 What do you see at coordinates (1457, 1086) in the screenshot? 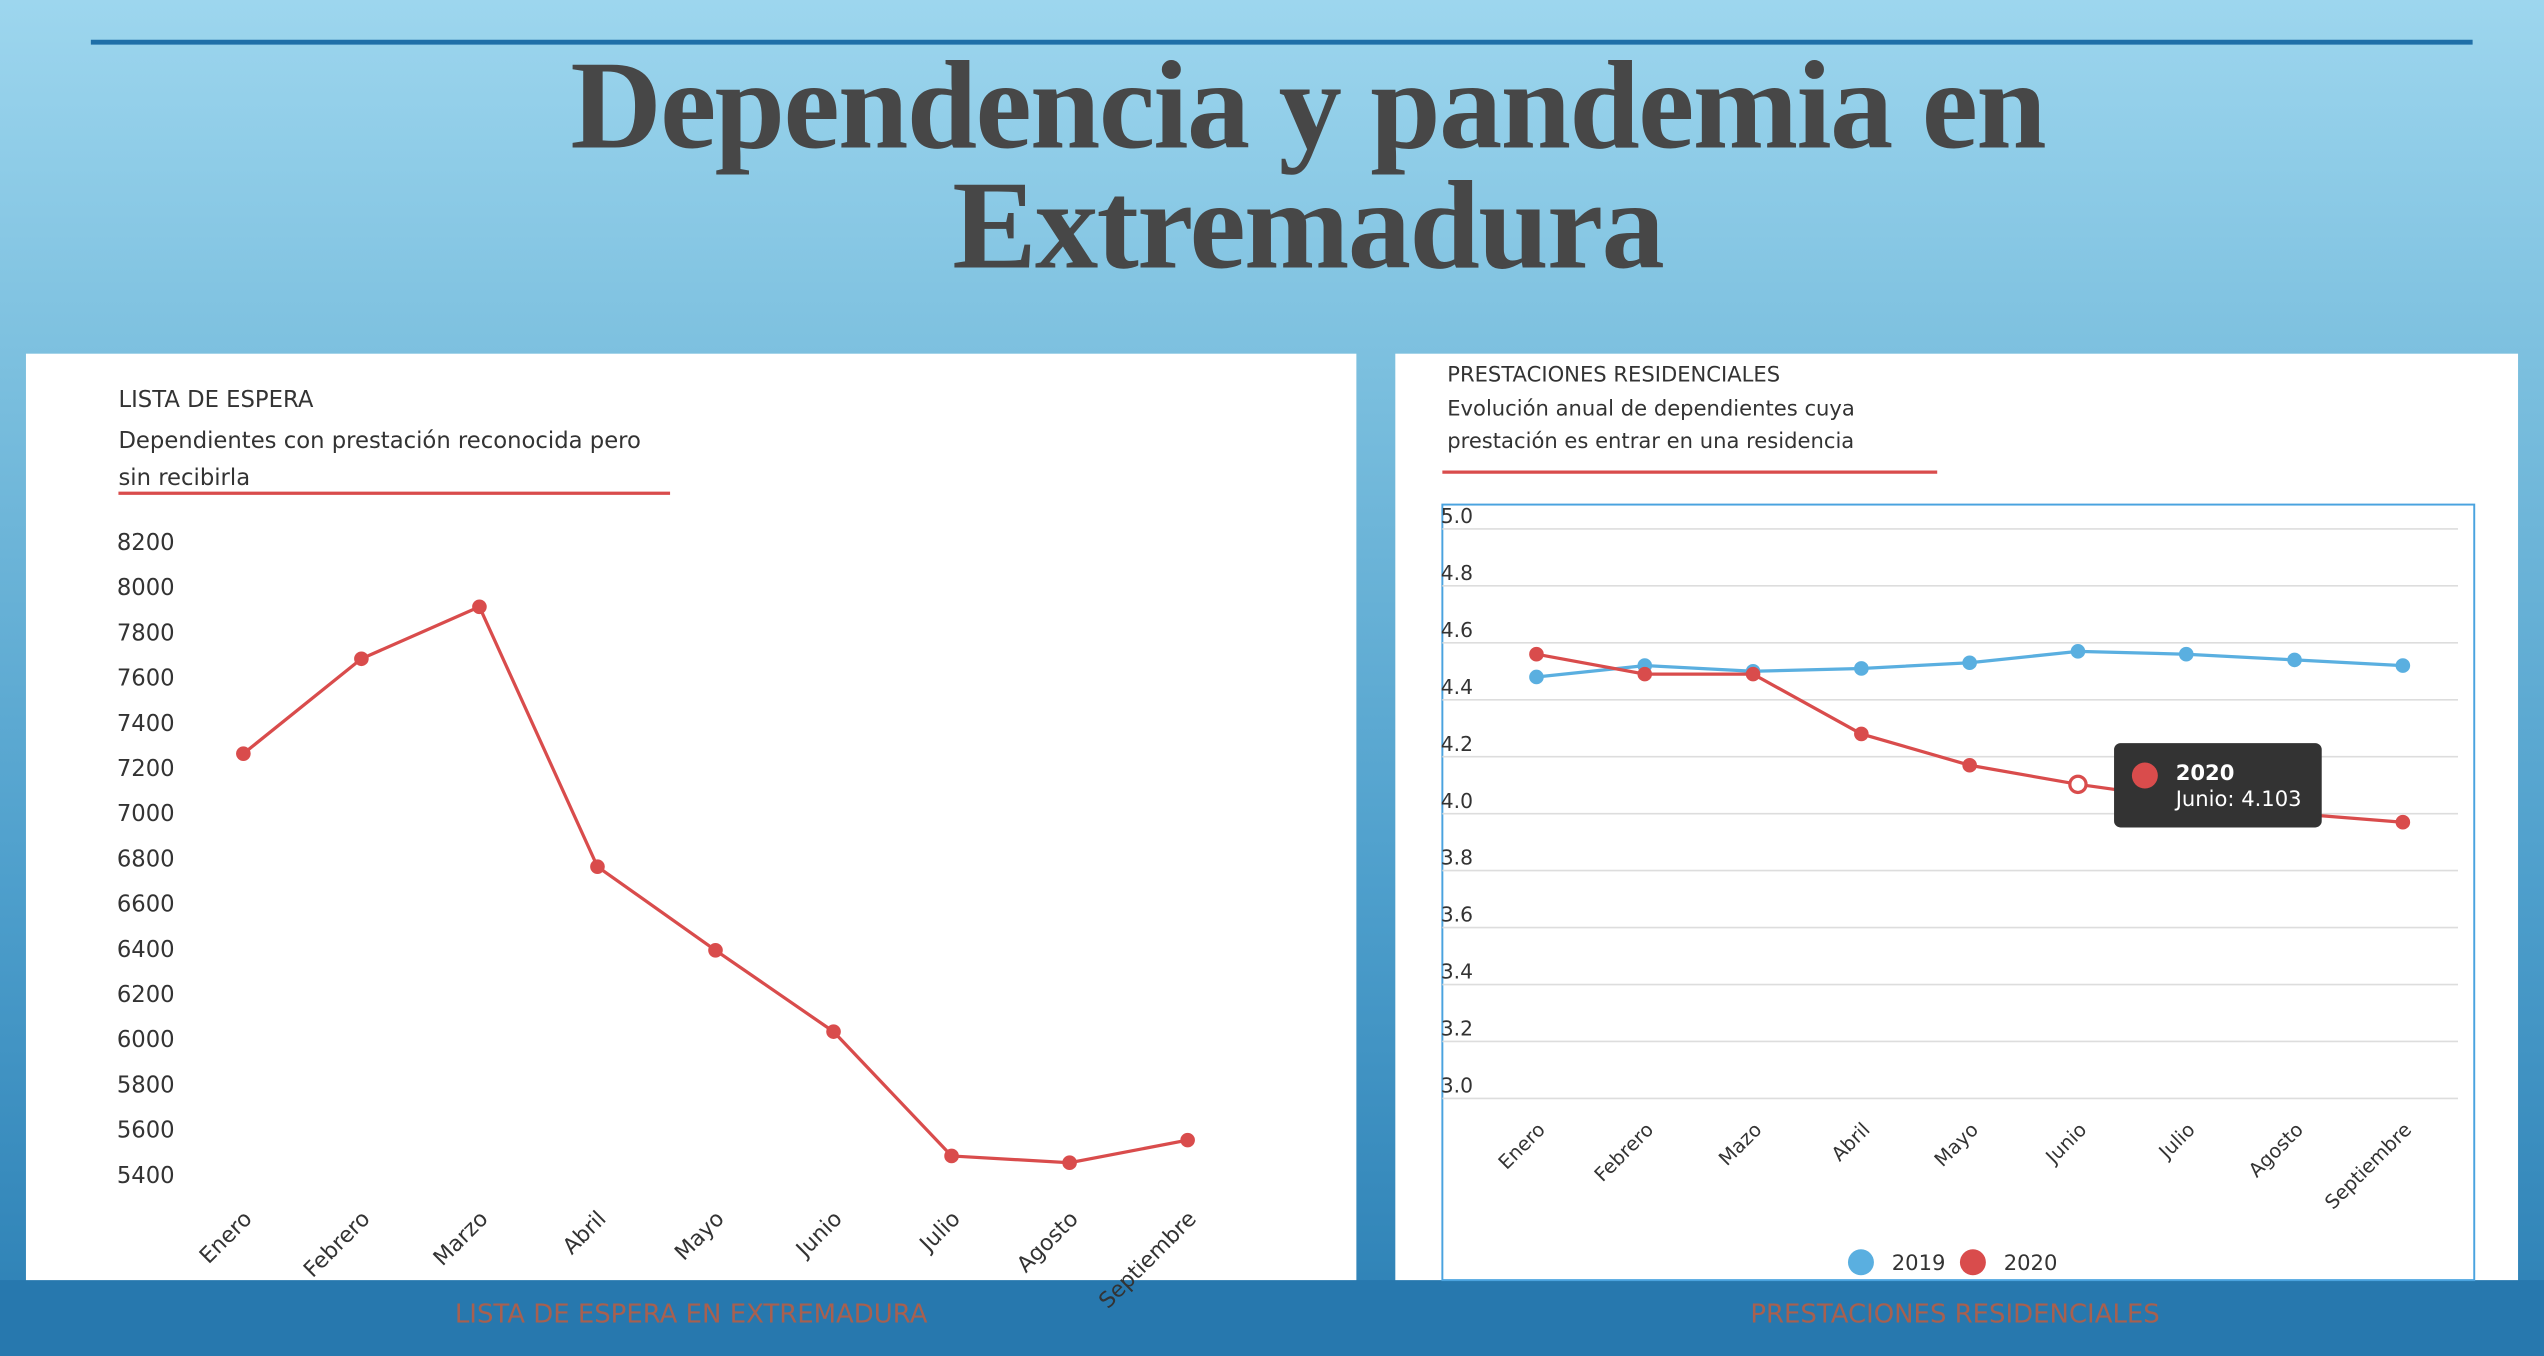
I see `y-tick-label: 3.0` at bounding box center [1457, 1086].